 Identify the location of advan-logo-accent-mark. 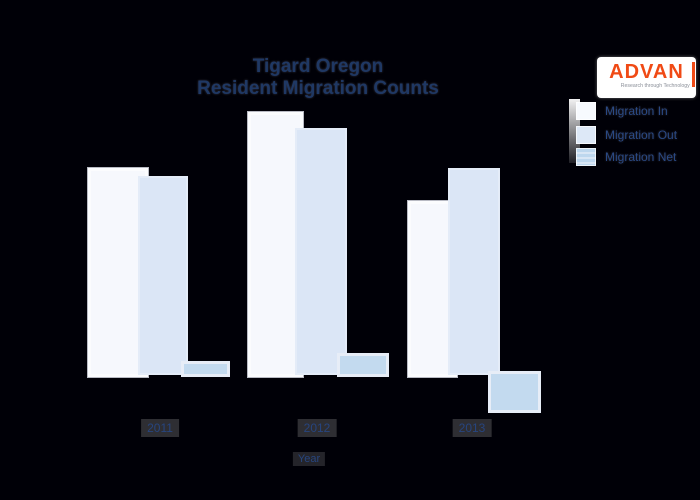
(693, 74).